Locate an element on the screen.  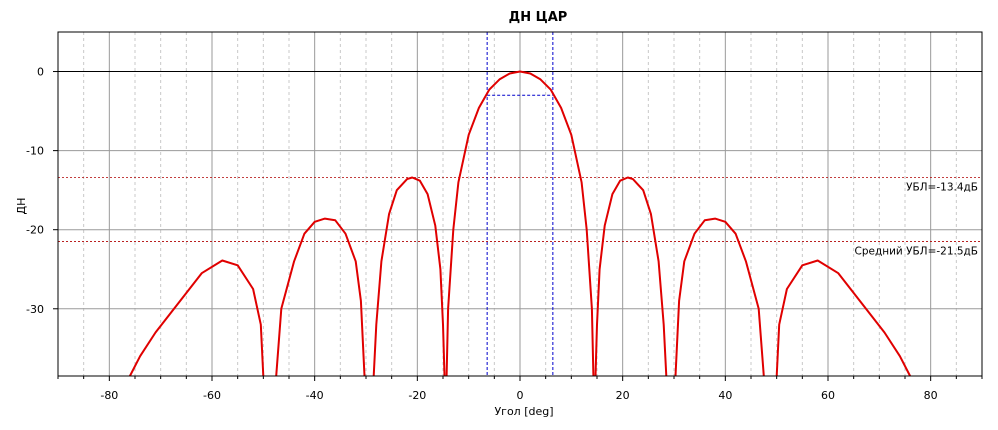
x-tick-label: -80 is located at coordinates (109, 395).